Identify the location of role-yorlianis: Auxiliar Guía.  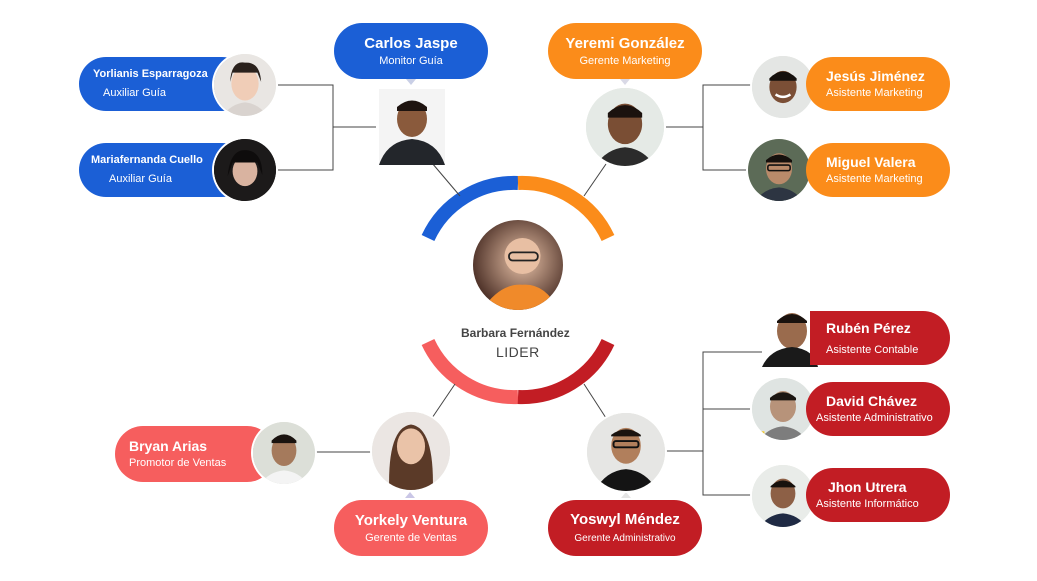
(134, 93).